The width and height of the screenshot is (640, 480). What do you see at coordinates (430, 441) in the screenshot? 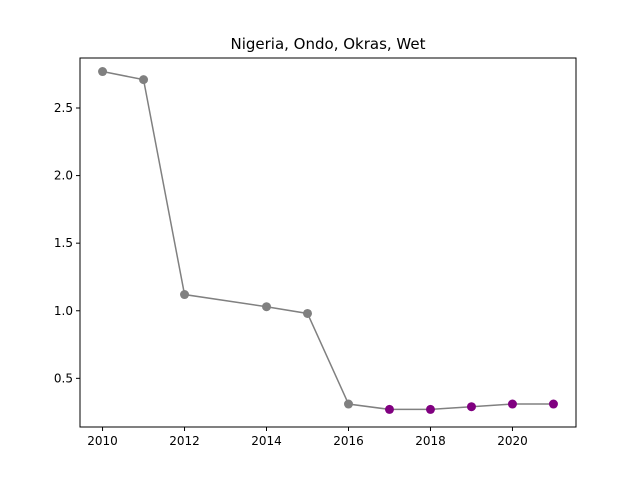
I see `x-tick-label: 2018` at bounding box center [430, 441].